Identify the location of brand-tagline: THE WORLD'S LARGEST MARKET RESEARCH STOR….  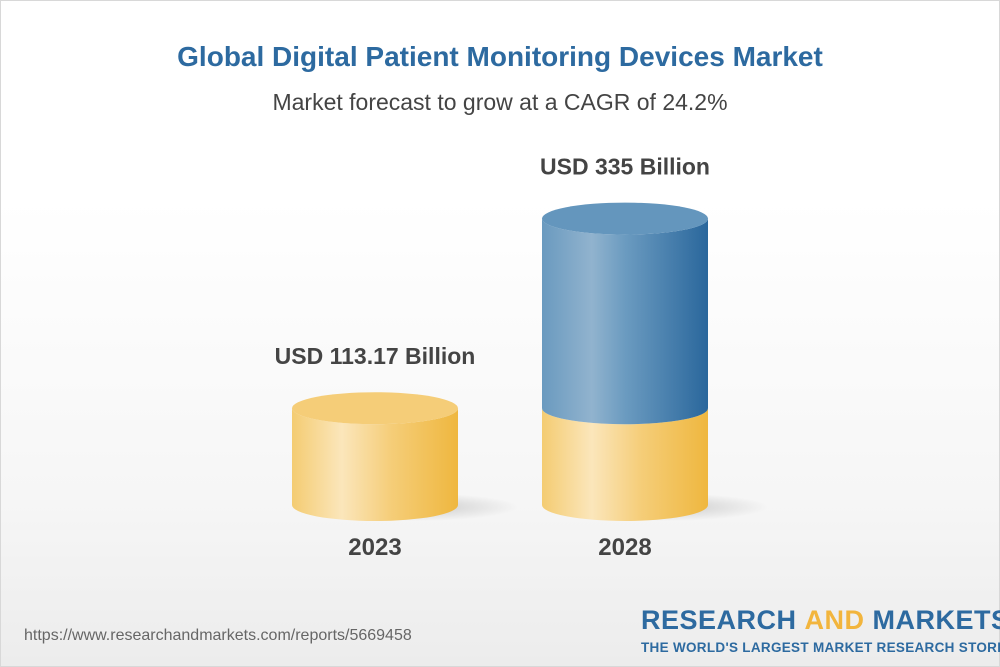
(820, 647).